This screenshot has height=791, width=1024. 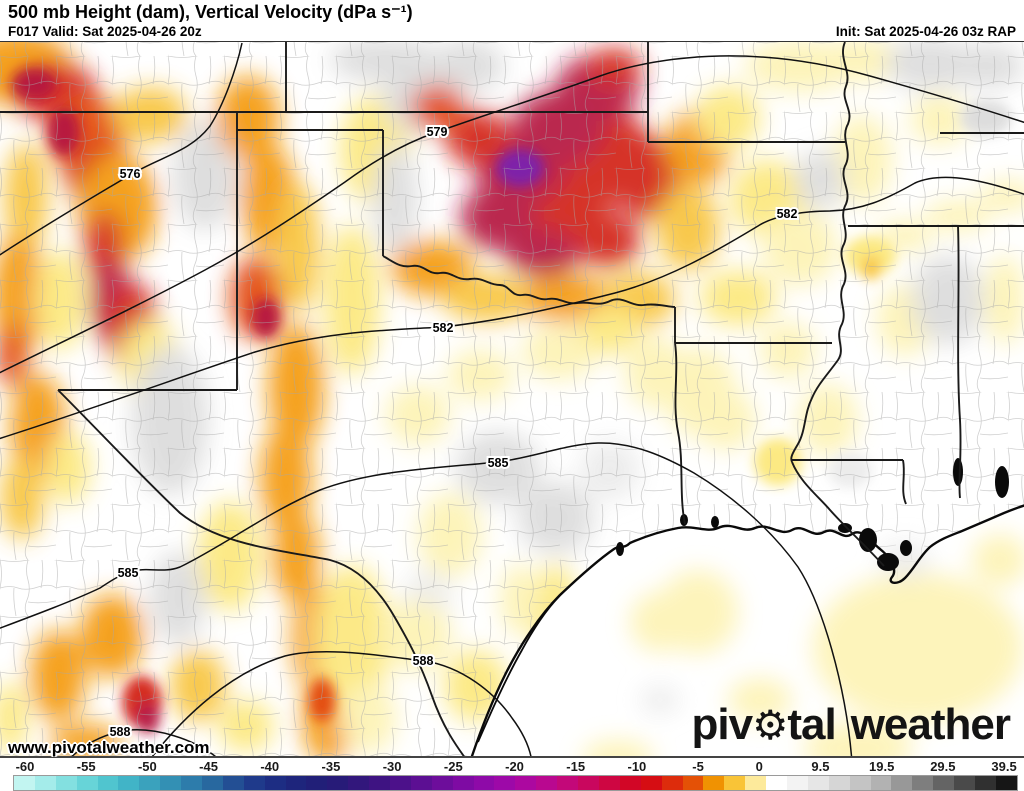 What do you see at coordinates (930, 724) in the screenshot?
I see `logo-text-post: weather` at bounding box center [930, 724].